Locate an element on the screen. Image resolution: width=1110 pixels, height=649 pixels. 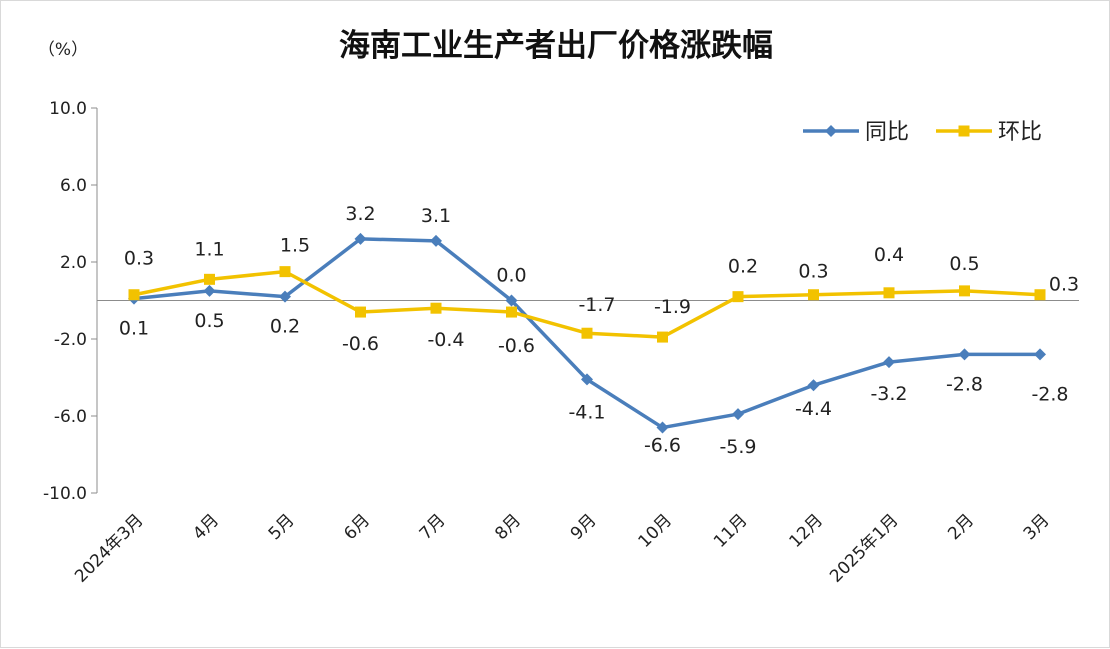
data-label-yoy: 0.1 is located at coordinates (134, 329).